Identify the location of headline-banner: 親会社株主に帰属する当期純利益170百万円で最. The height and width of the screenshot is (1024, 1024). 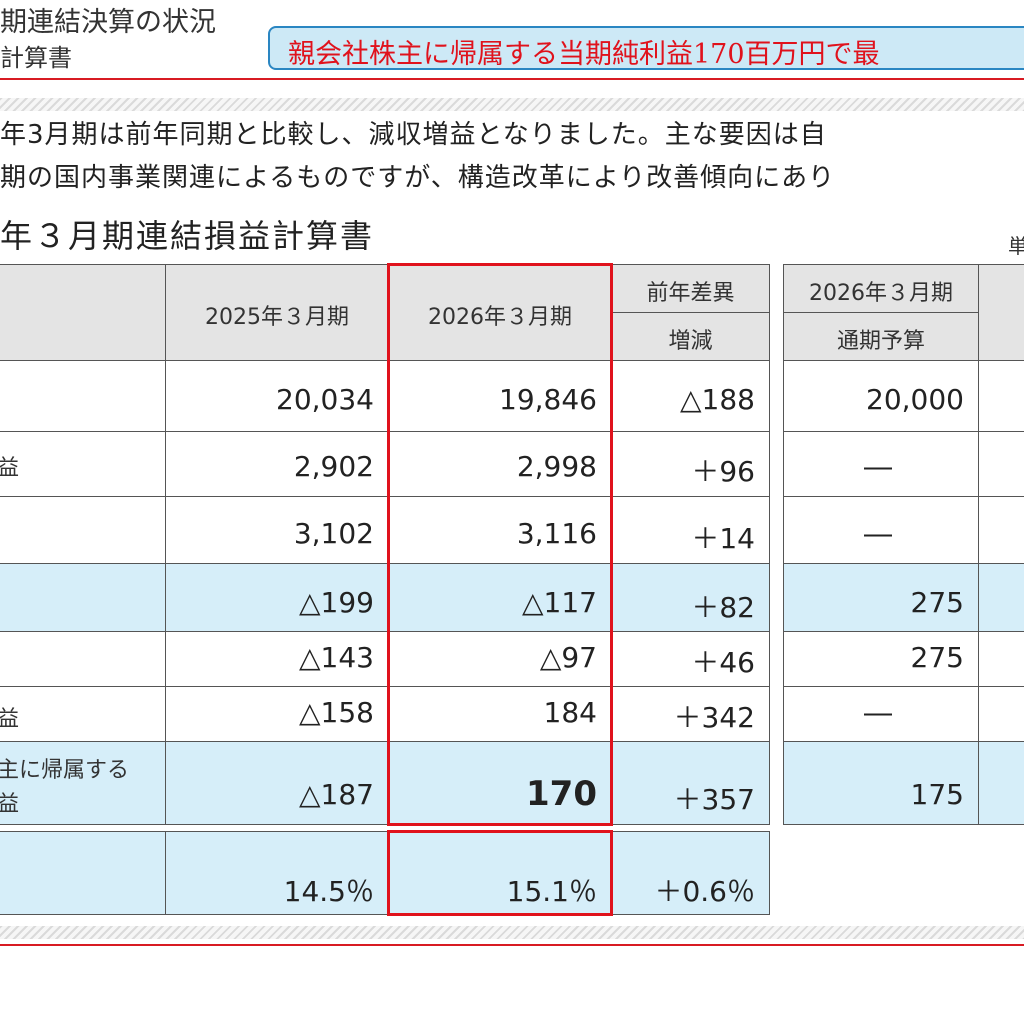
(646, 48).